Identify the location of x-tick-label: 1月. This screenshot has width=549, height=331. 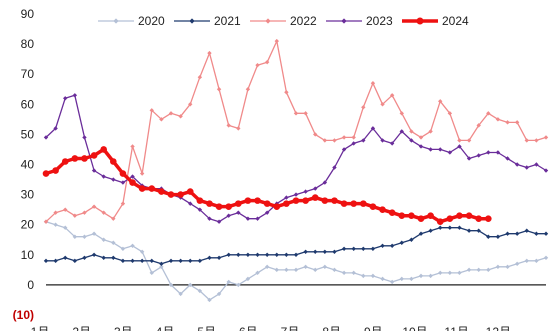
(40, 328).